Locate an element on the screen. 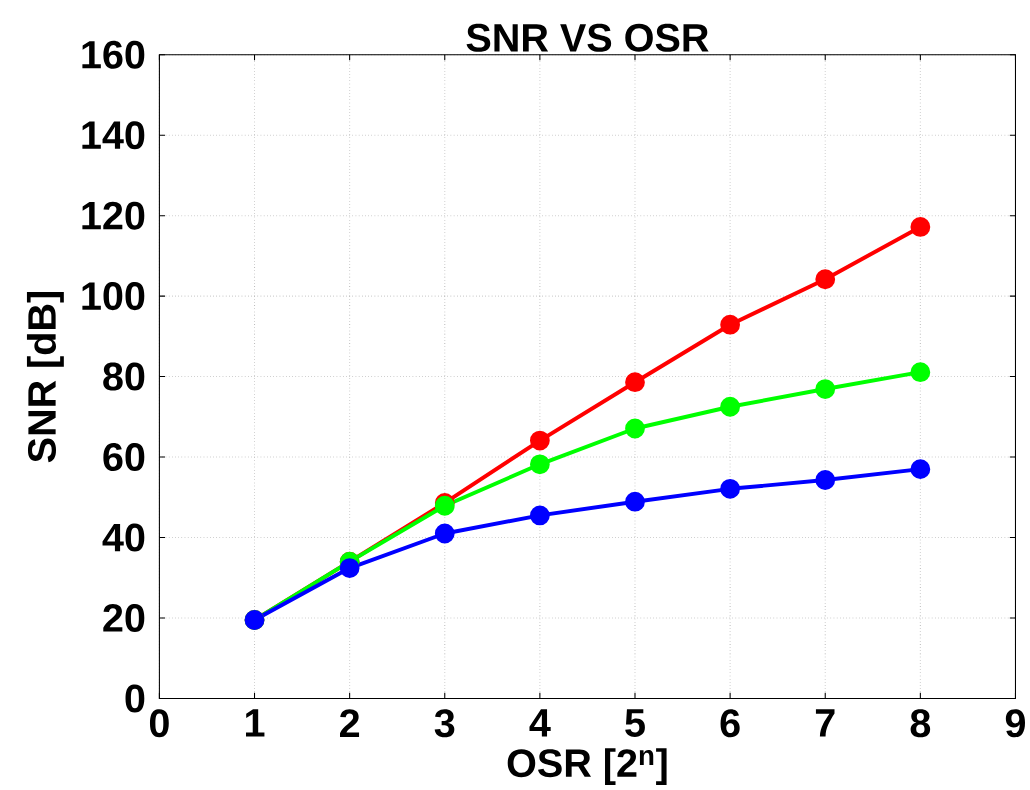 The height and width of the screenshot is (790, 1030). y-tick-label: 100 is located at coordinates (113, 295).